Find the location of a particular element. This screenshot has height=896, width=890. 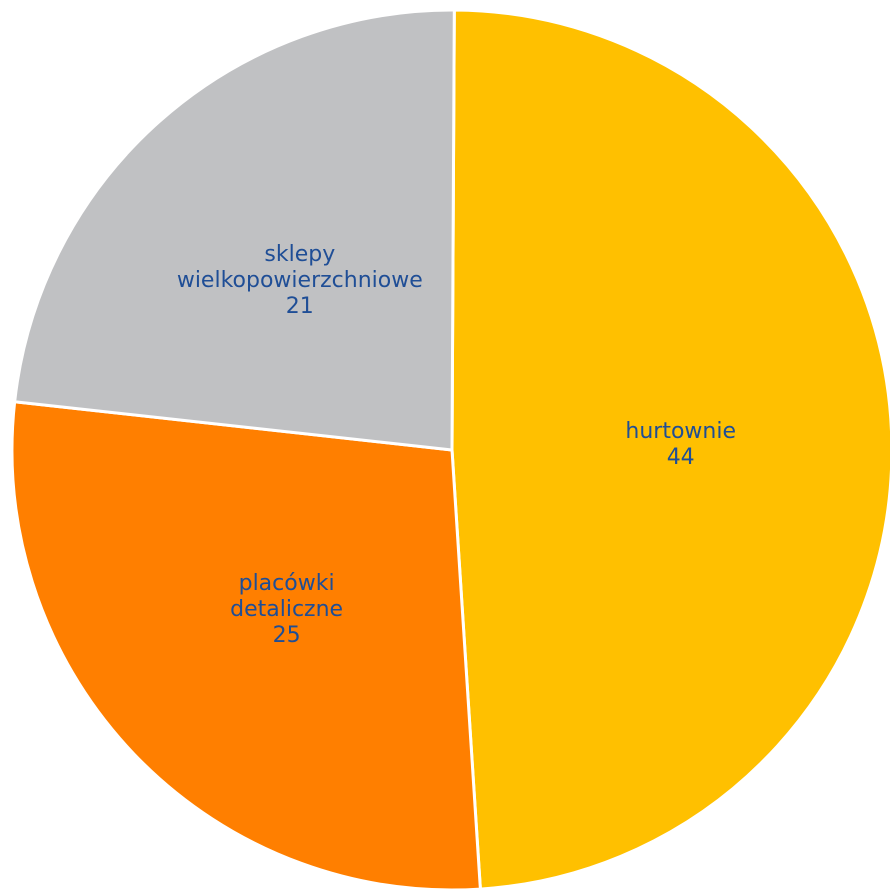

pie-category-label: sklepy is located at coordinates (299, 254).